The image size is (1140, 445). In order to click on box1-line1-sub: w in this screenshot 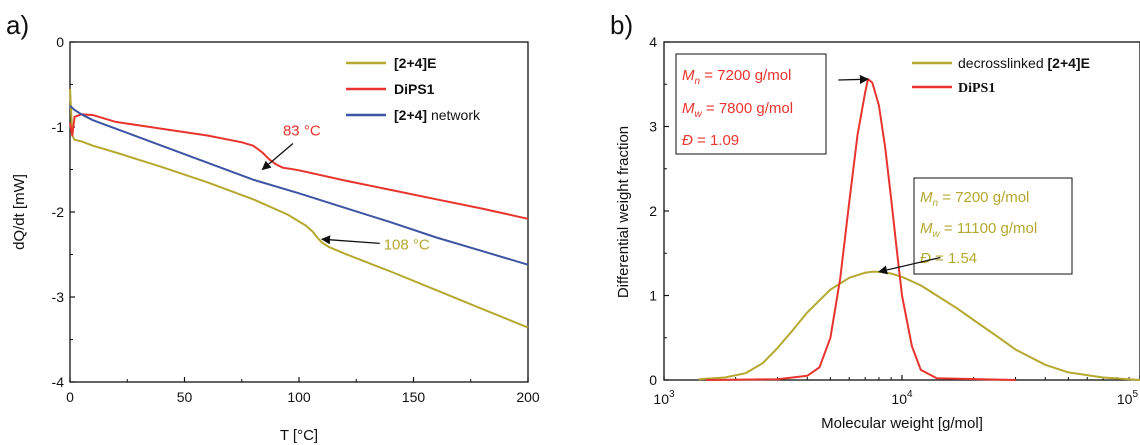, I will do `click(937, 234)`.